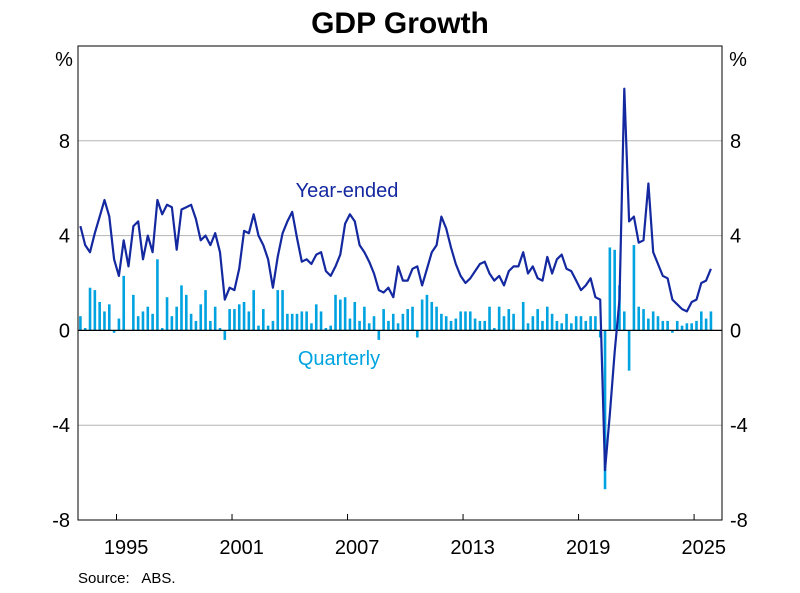 This screenshot has width=800, height=593. I want to click on series-label-year-ended: Year-ended, so click(347, 191).